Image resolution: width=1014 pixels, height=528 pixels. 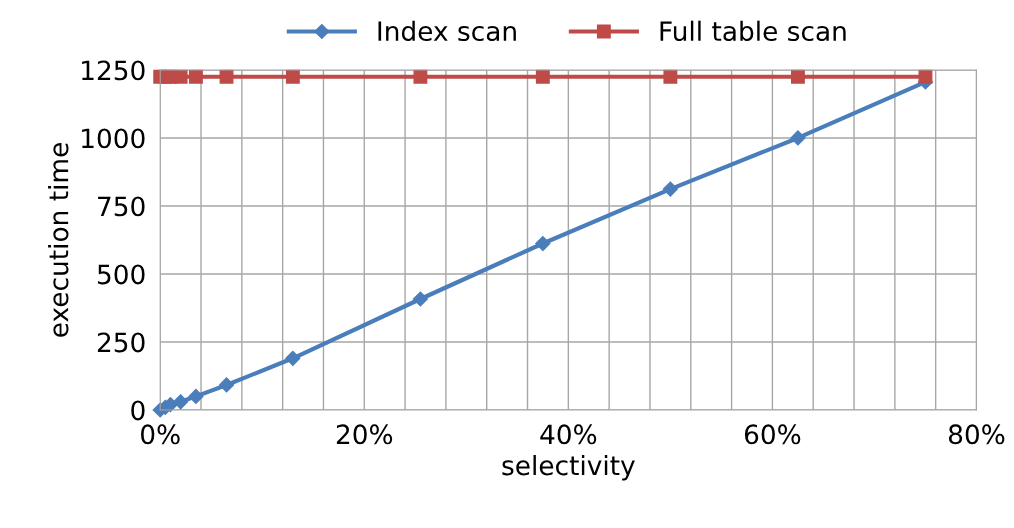 I want to click on x-axis-title: selectivity, so click(x=568, y=467).